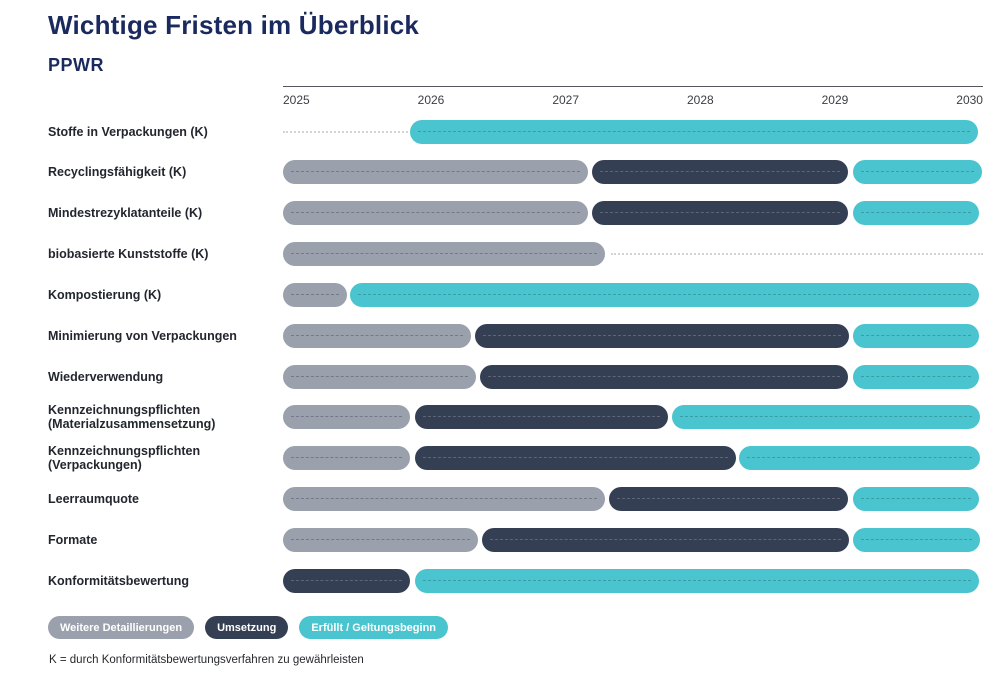  I want to click on row-label: biobasierte Kunststoffe (K), so click(128, 254).